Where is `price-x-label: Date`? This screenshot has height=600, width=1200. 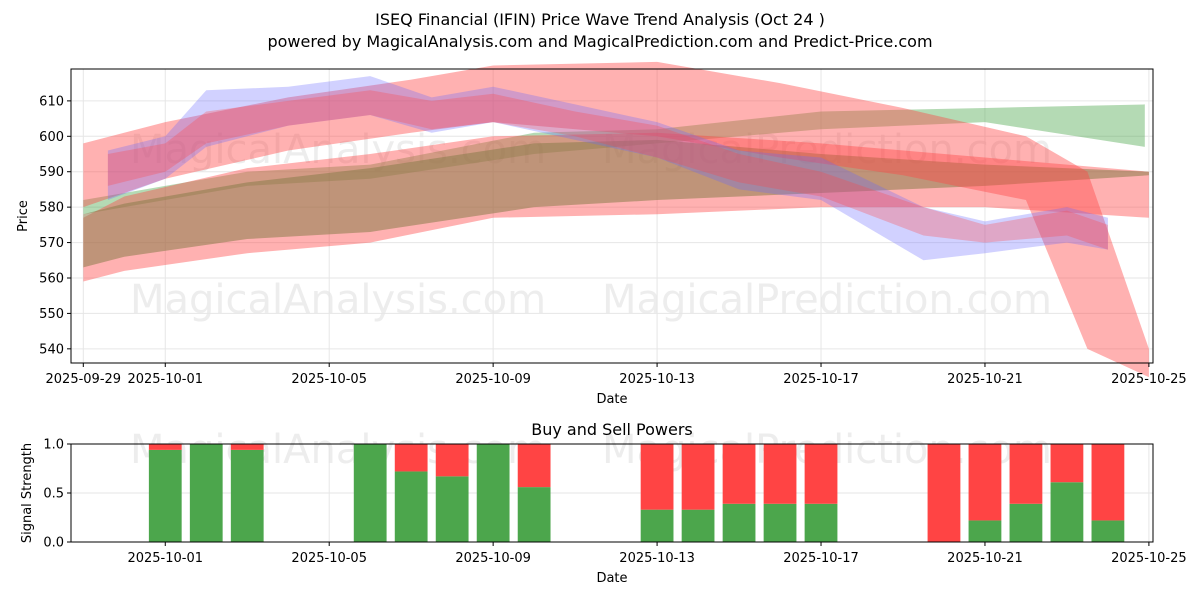
price-x-label: Date is located at coordinates (611, 399).